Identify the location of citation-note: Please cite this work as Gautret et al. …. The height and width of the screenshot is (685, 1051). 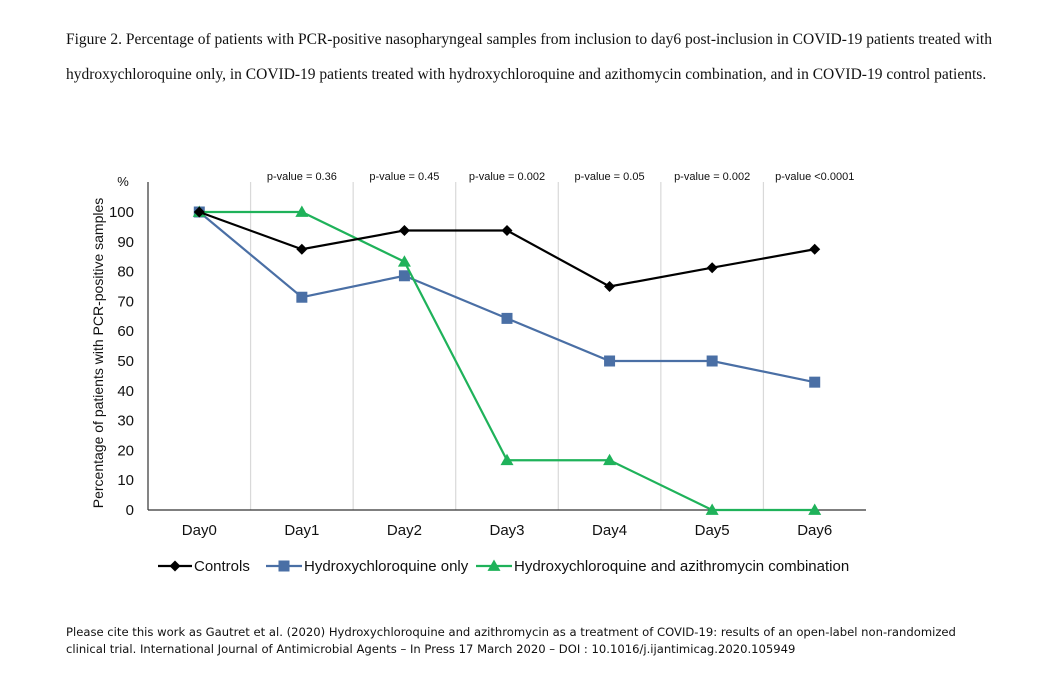
(511, 640).